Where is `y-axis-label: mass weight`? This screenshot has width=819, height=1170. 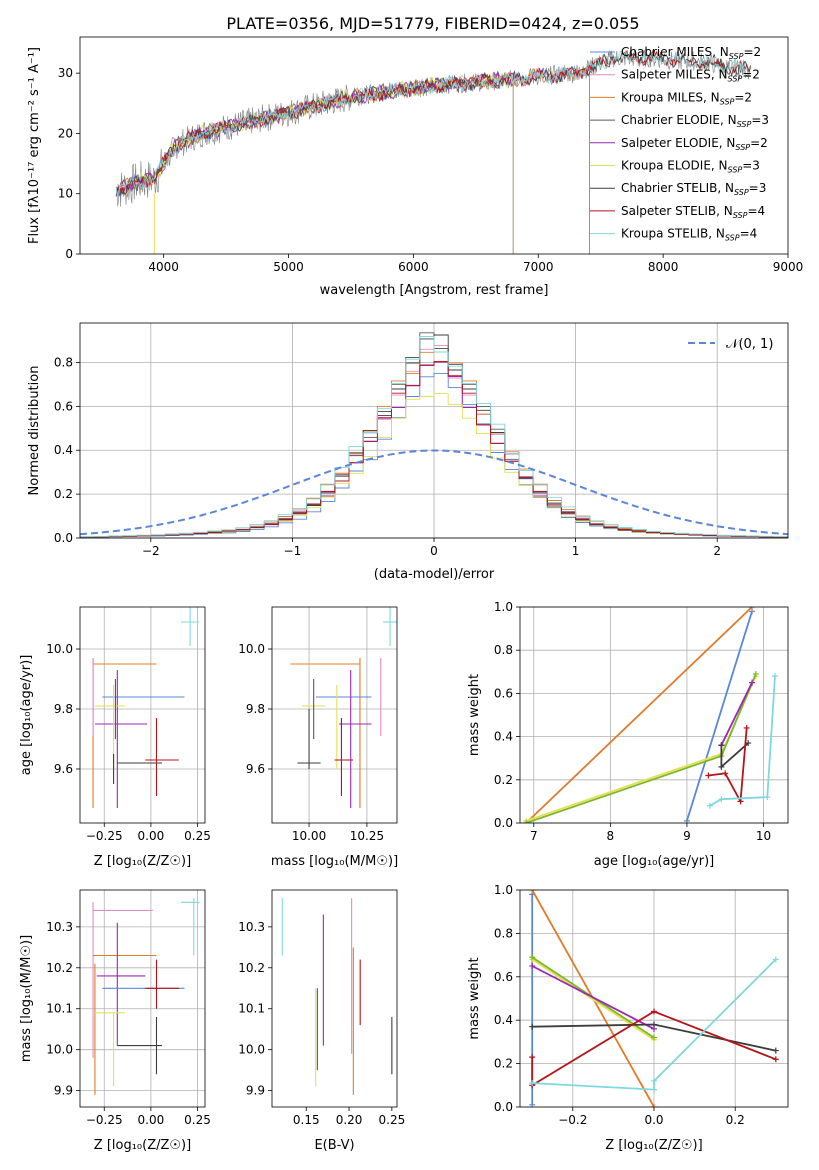
y-axis-label: mass weight is located at coordinates (474, 998).